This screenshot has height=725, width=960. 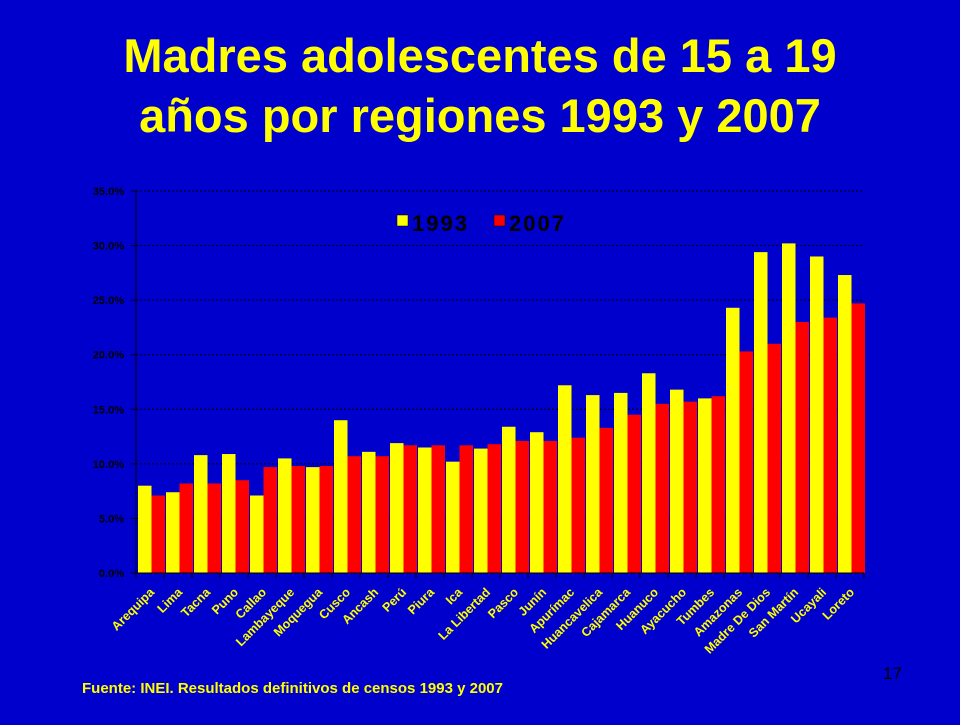 What do you see at coordinates (454, 595) in the screenshot?
I see `x-category-label: Ica` at bounding box center [454, 595].